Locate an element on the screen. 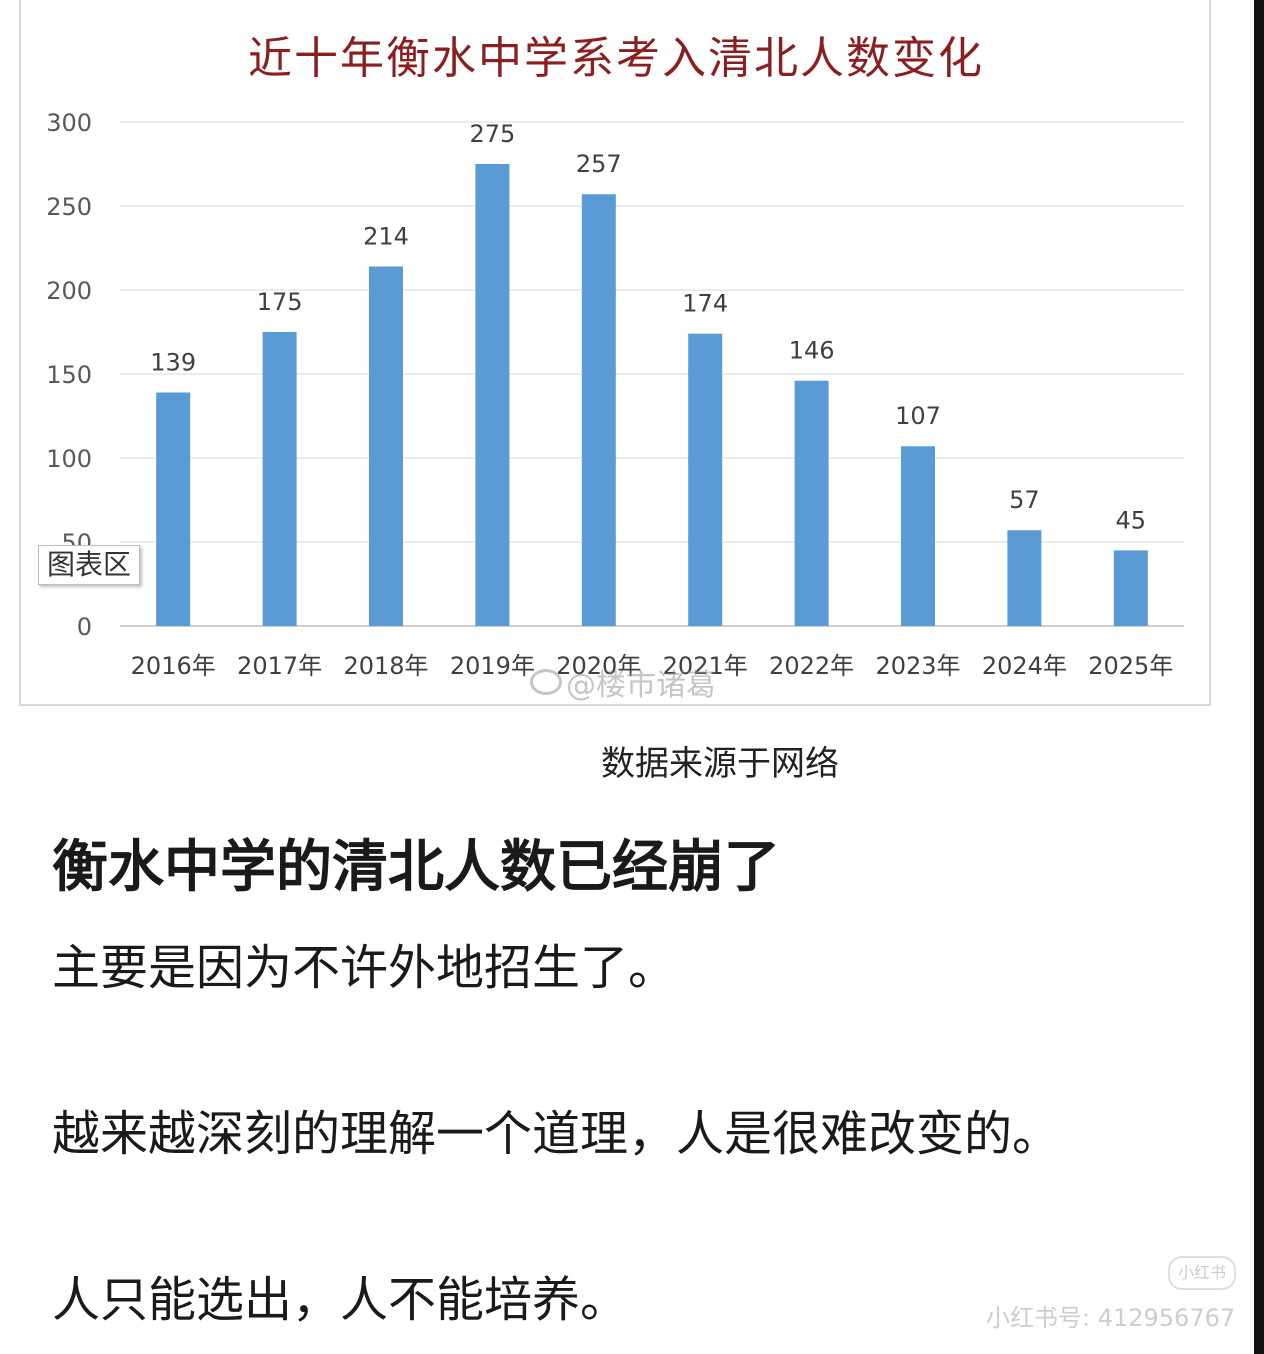 The width and height of the screenshot is (1264, 1354). watermark-text: @楼市诸葛 is located at coordinates (641, 685).